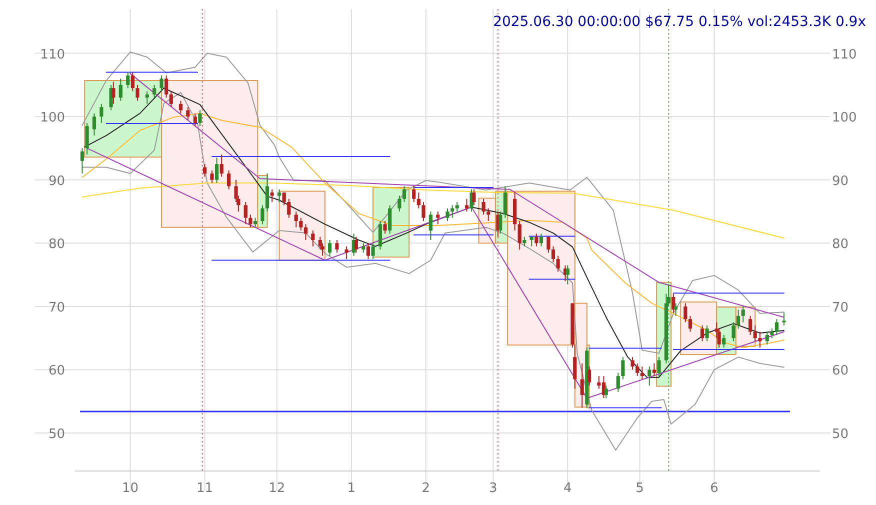 This screenshot has height=505, width=876. Describe the element at coordinates (844, 54) in the screenshot. I see `y2-tick-label: 110` at that location.